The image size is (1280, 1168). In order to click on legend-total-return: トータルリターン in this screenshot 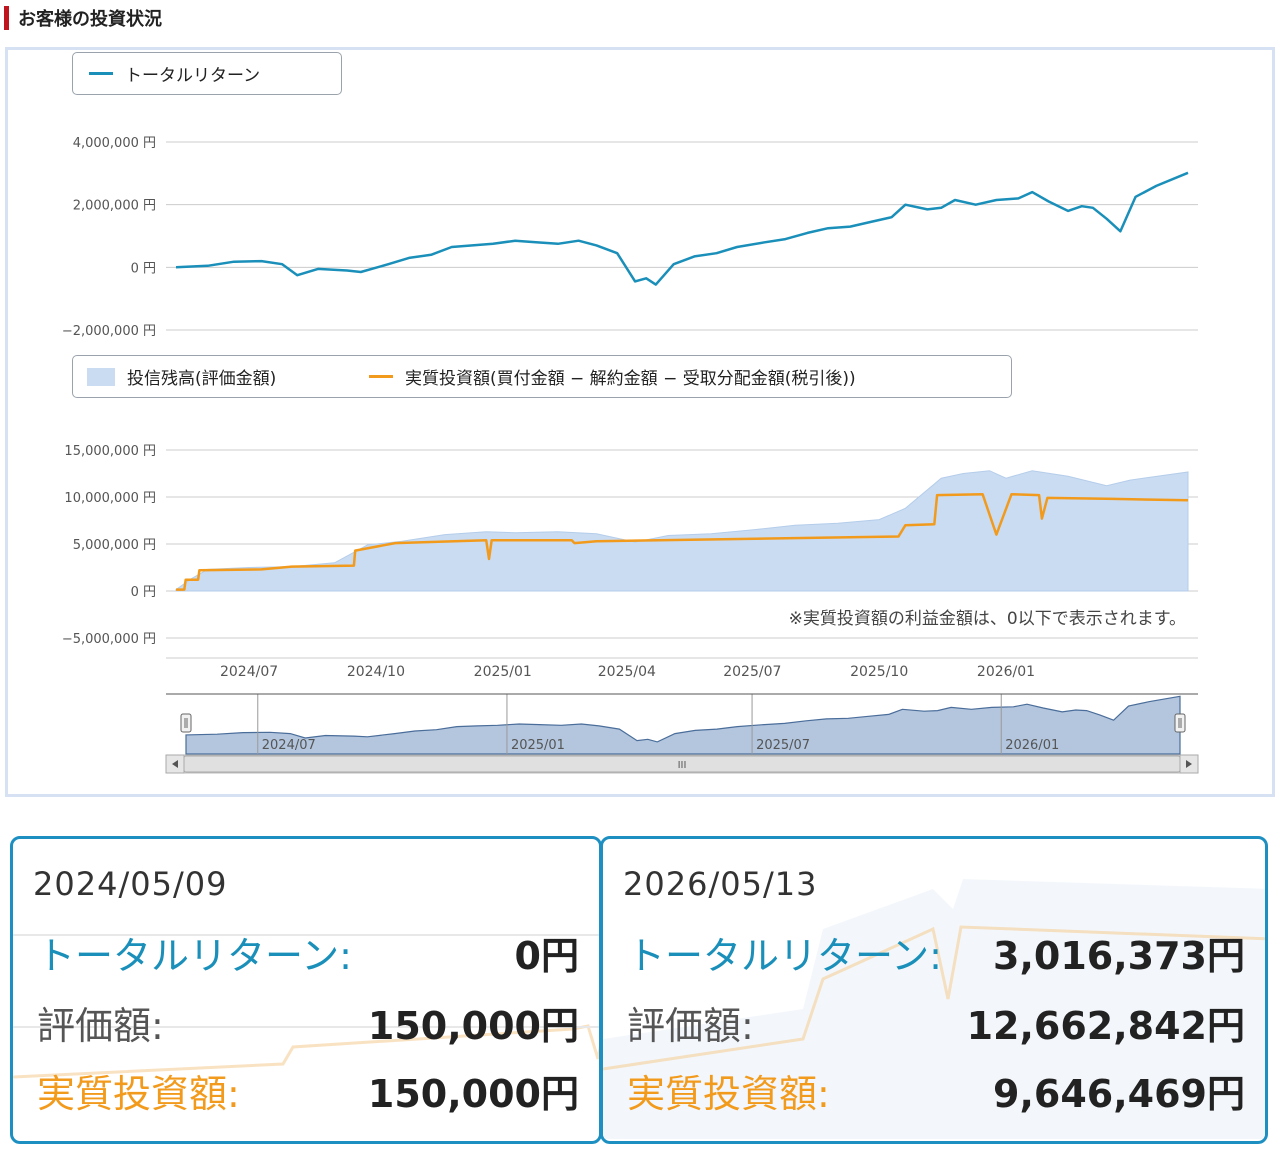, I will do `click(207, 73)`.